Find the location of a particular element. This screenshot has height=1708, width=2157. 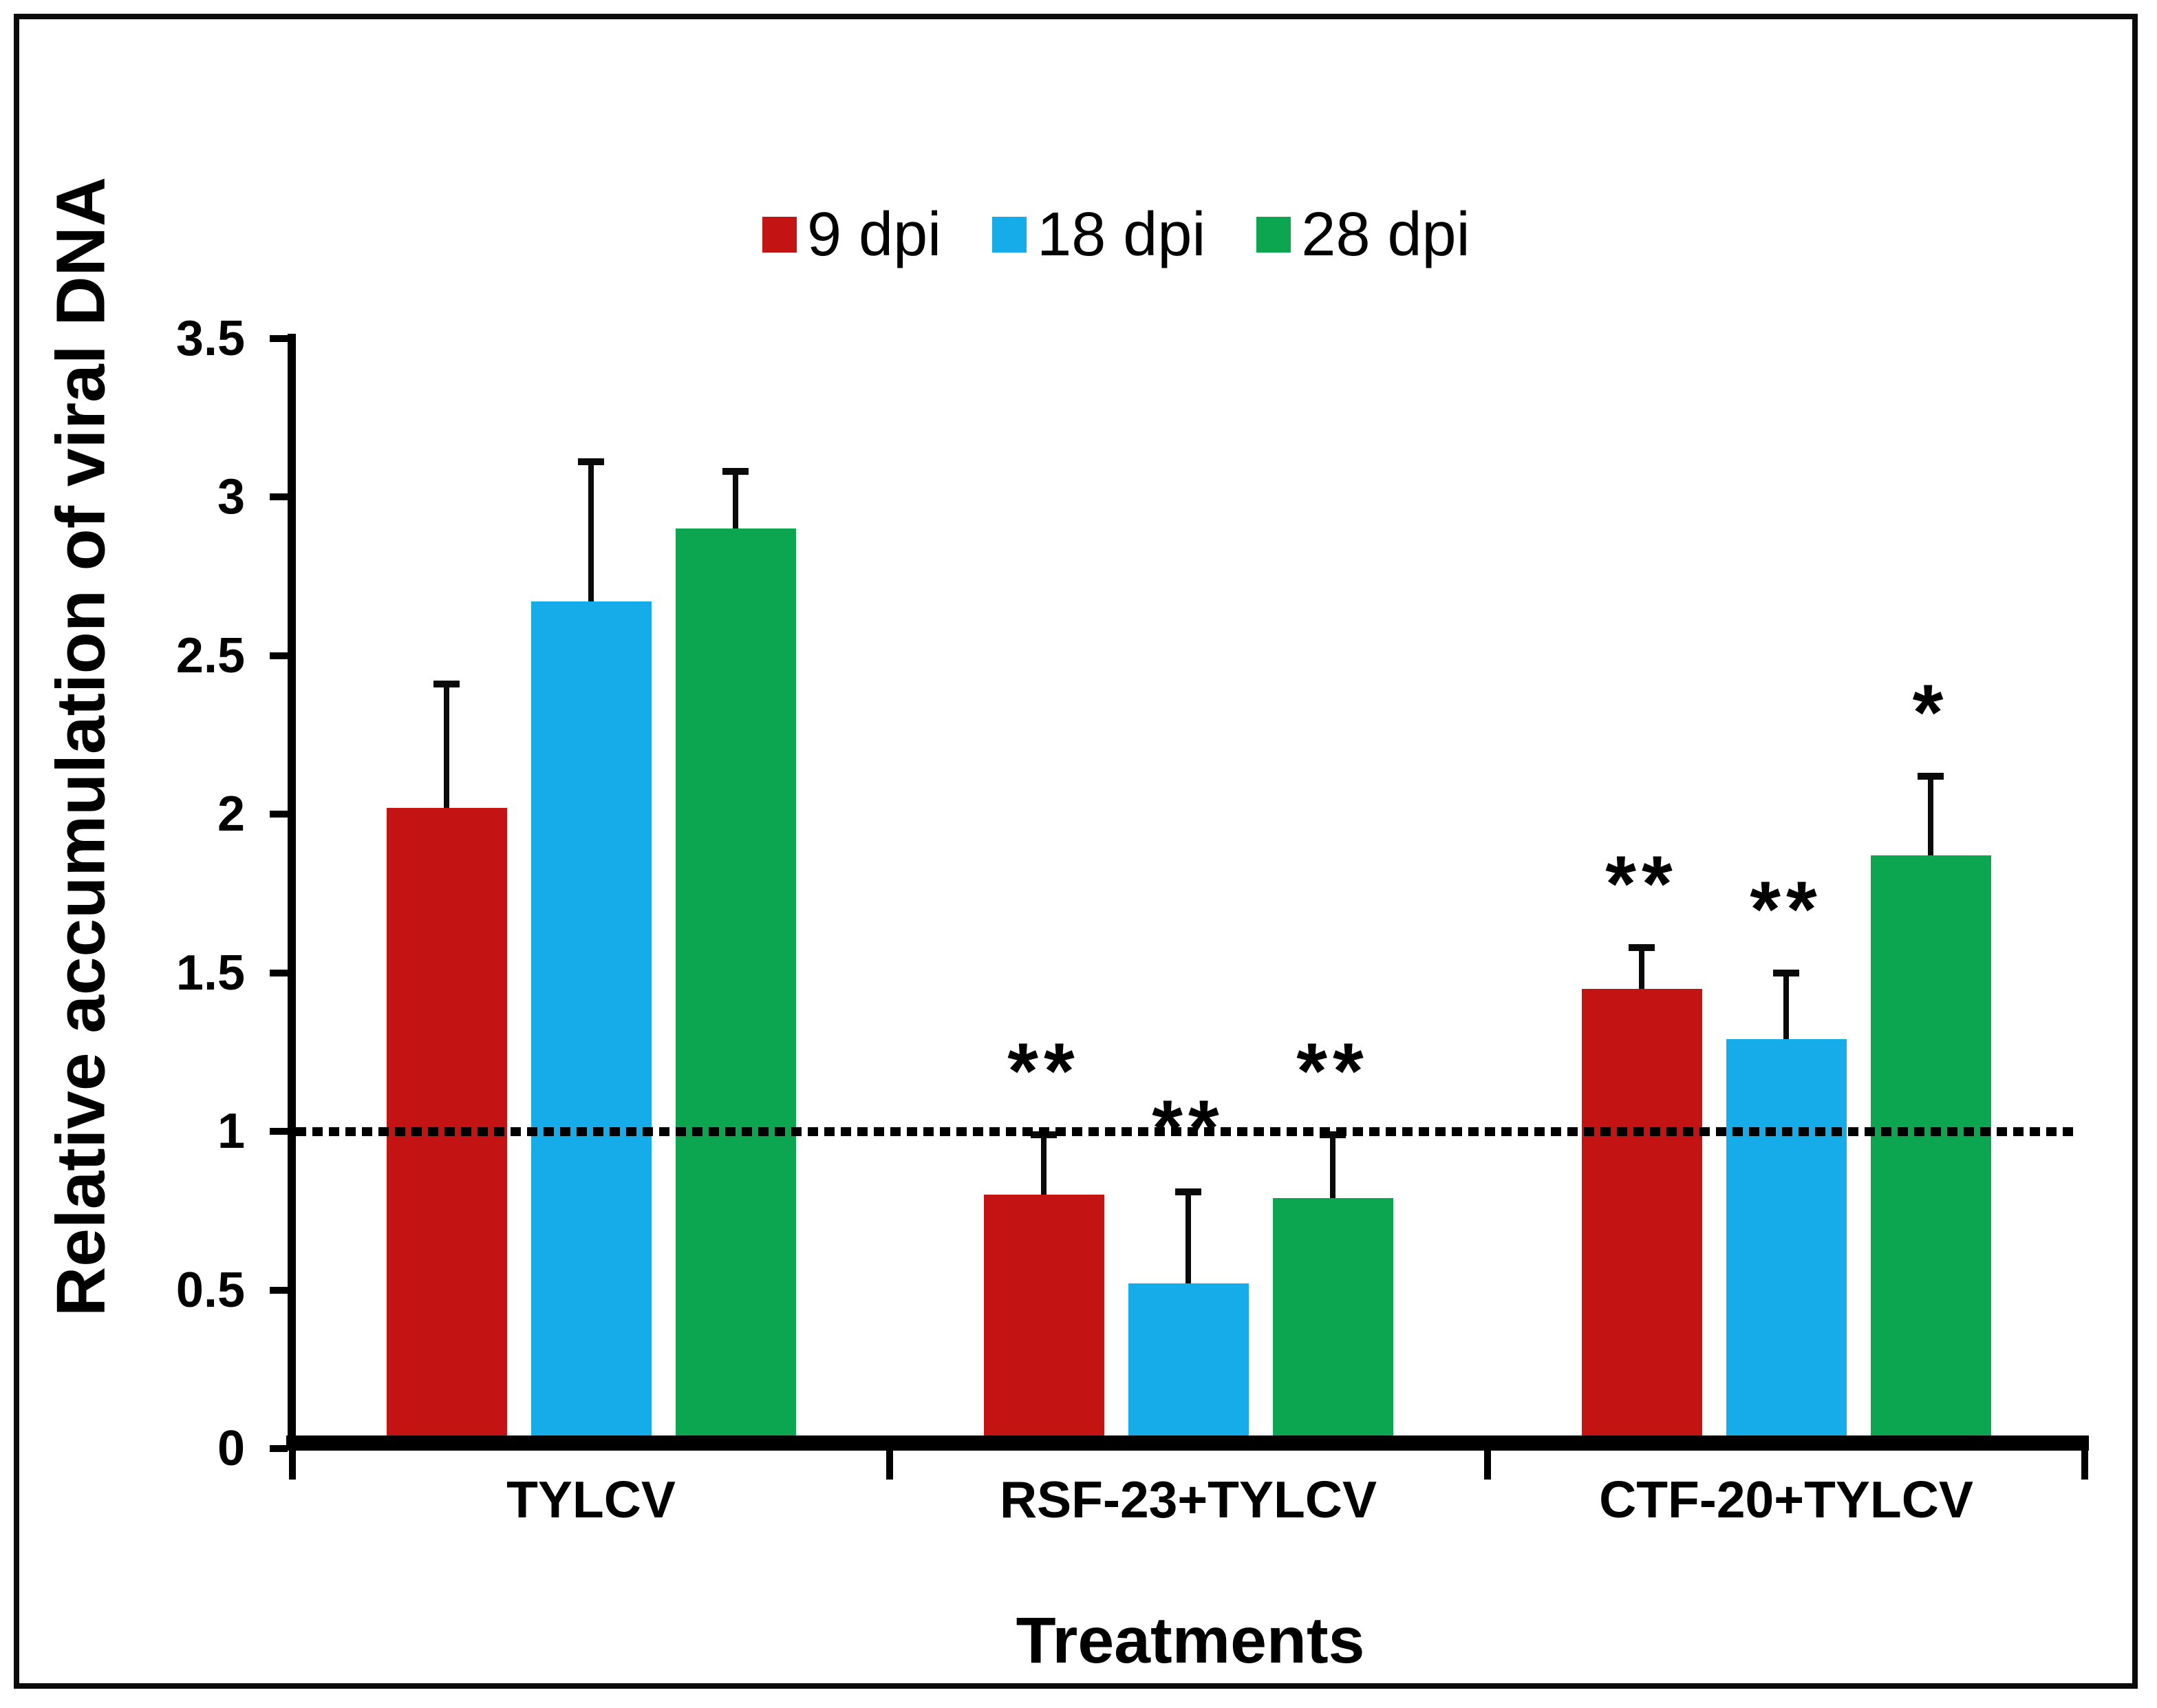

y-tick-label: 2.5 is located at coordinates (210, 655).